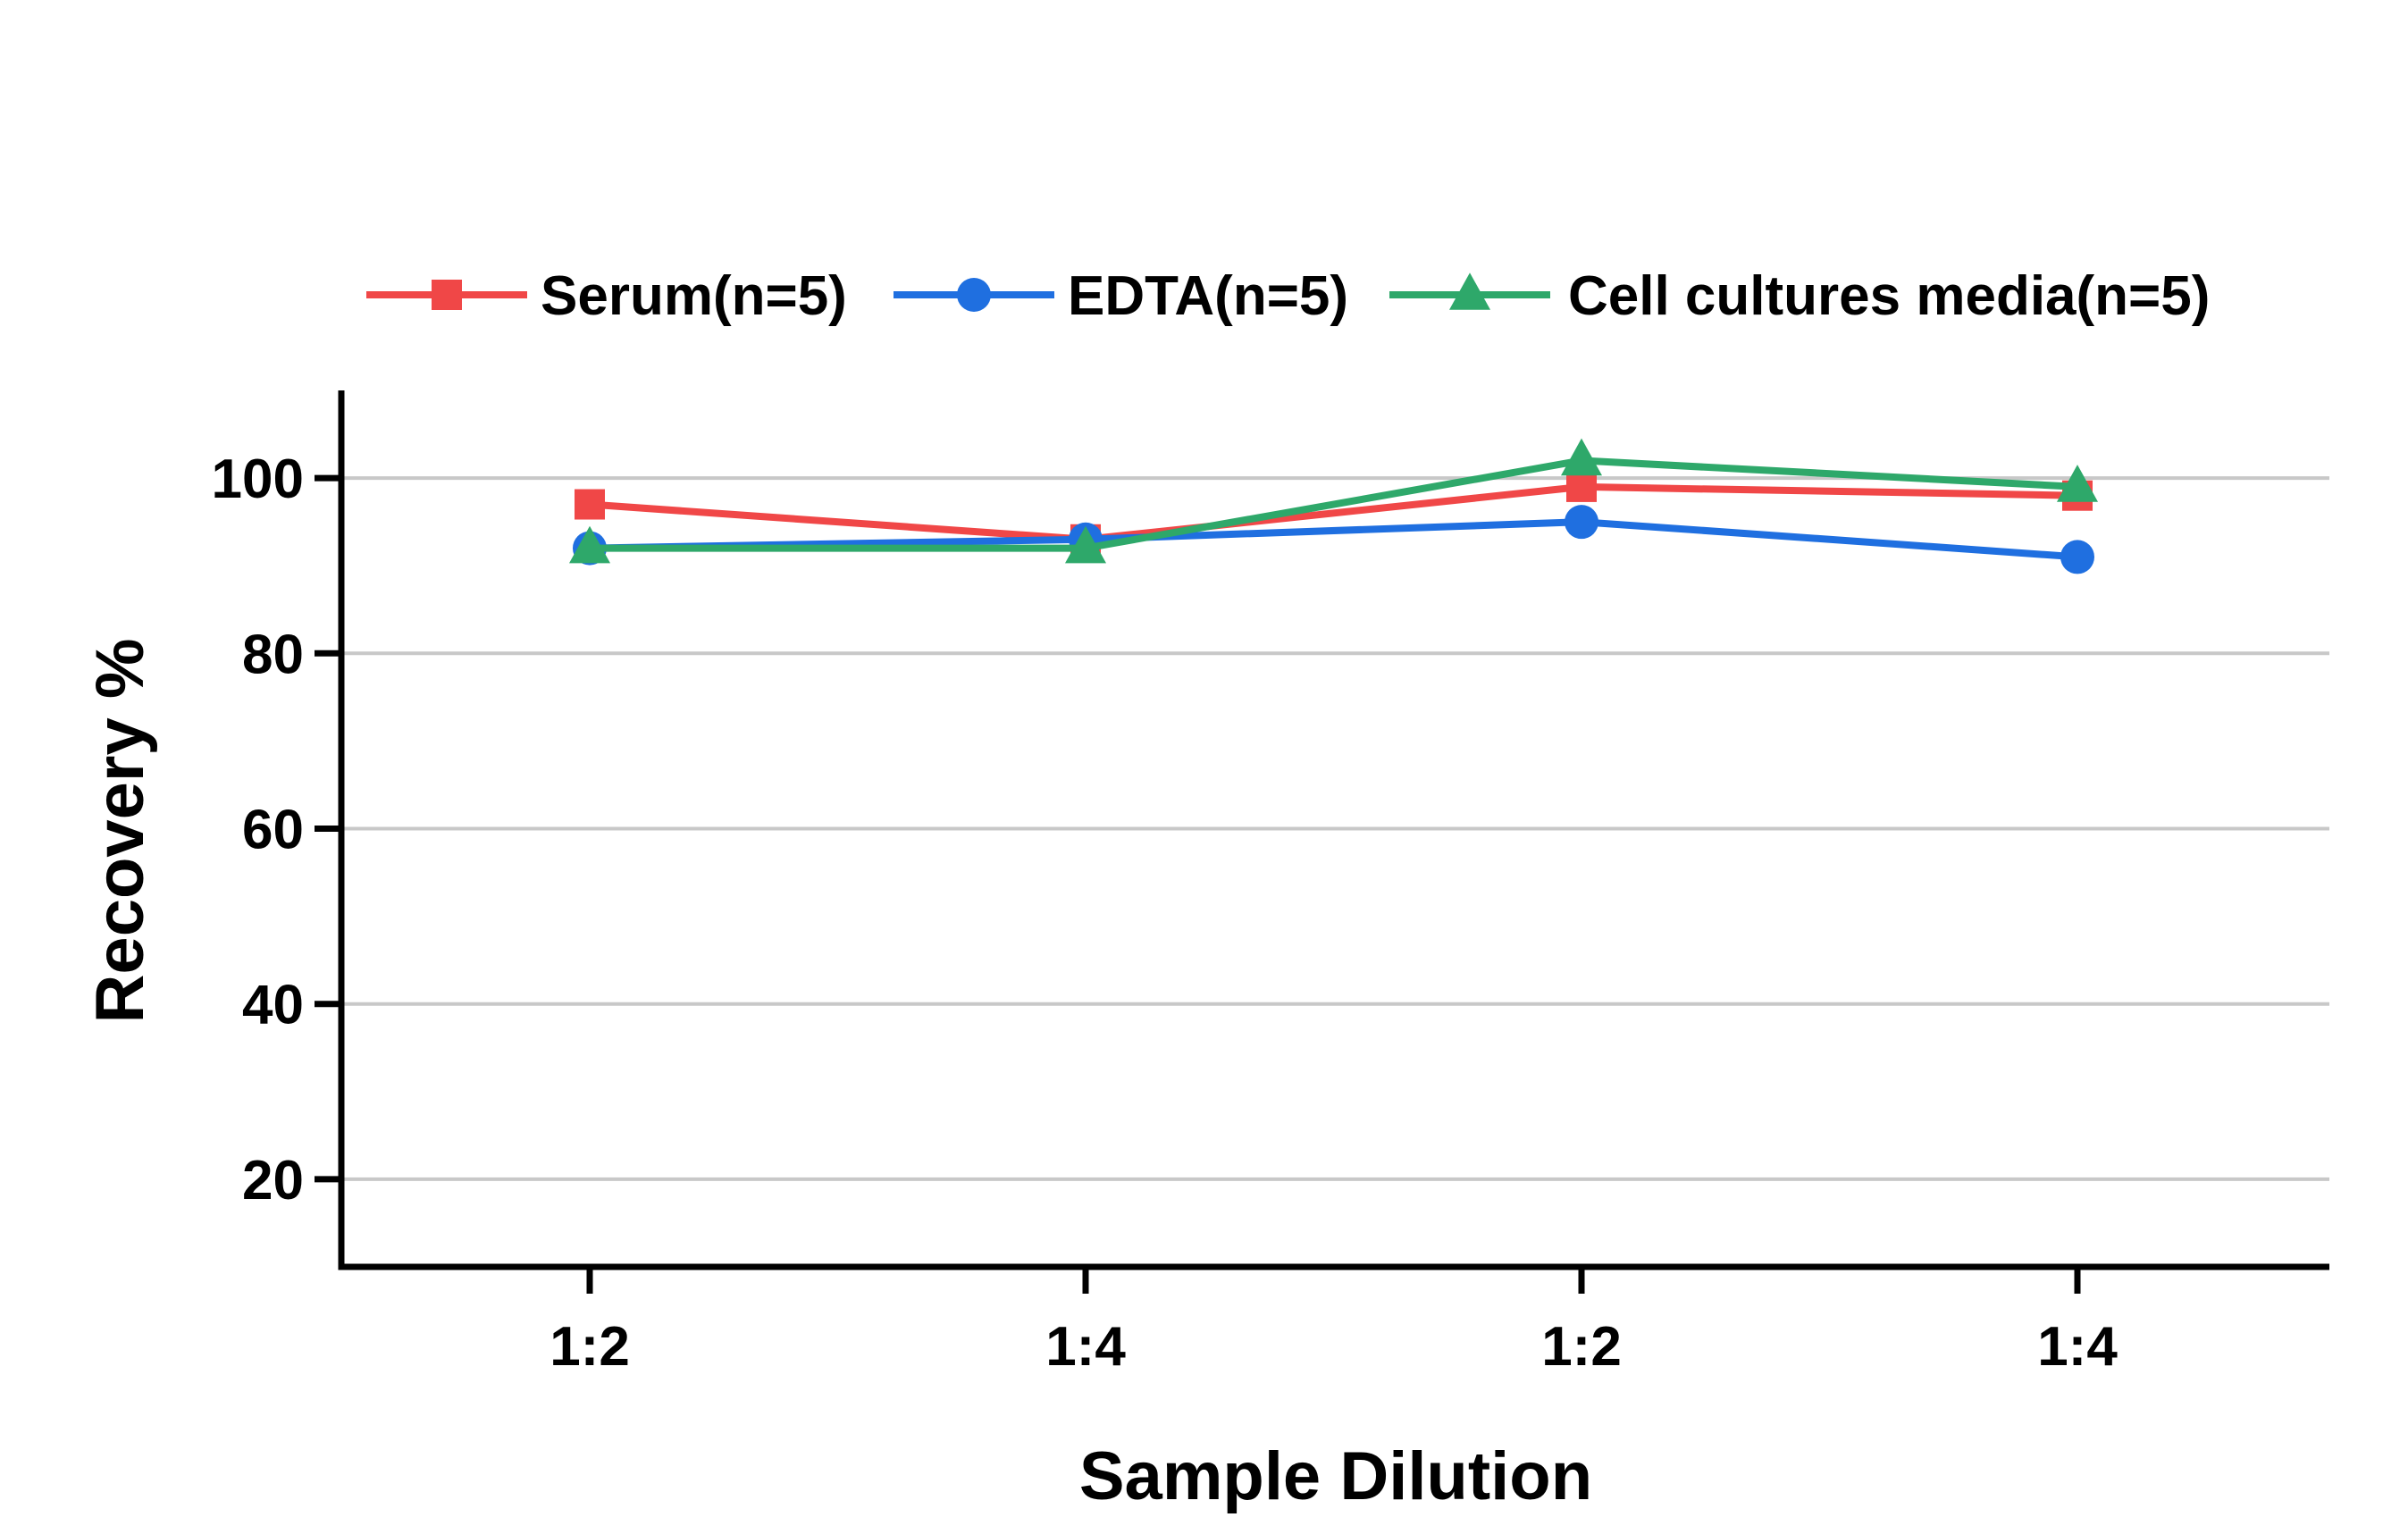 Image resolution: width=2408 pixels, height=1534 pixels. What do you see at coordinates (273, 830) in the screenshot?
I see `y-tick-label: 60` at bounding box center [273, 830].